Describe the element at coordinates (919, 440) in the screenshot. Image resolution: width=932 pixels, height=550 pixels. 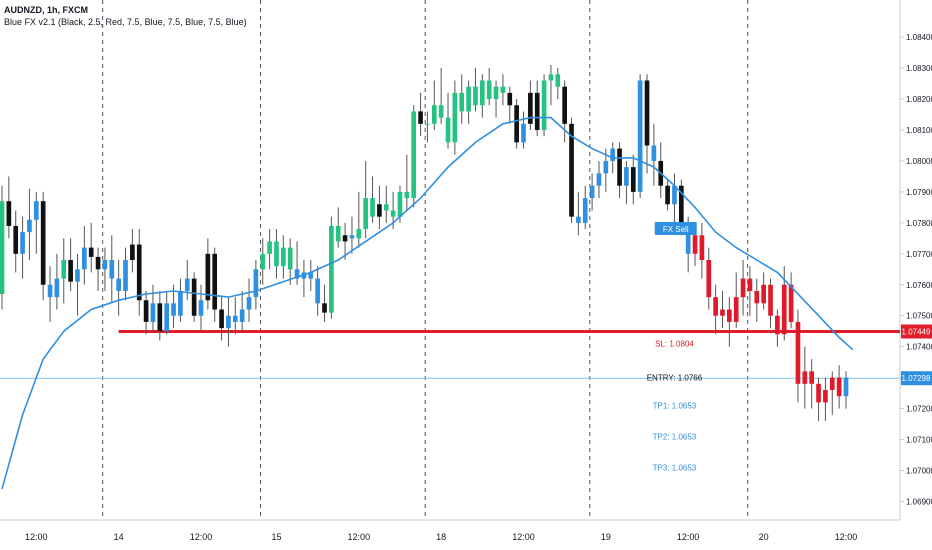
I see `y-tick-label: 1.07100` at that location.